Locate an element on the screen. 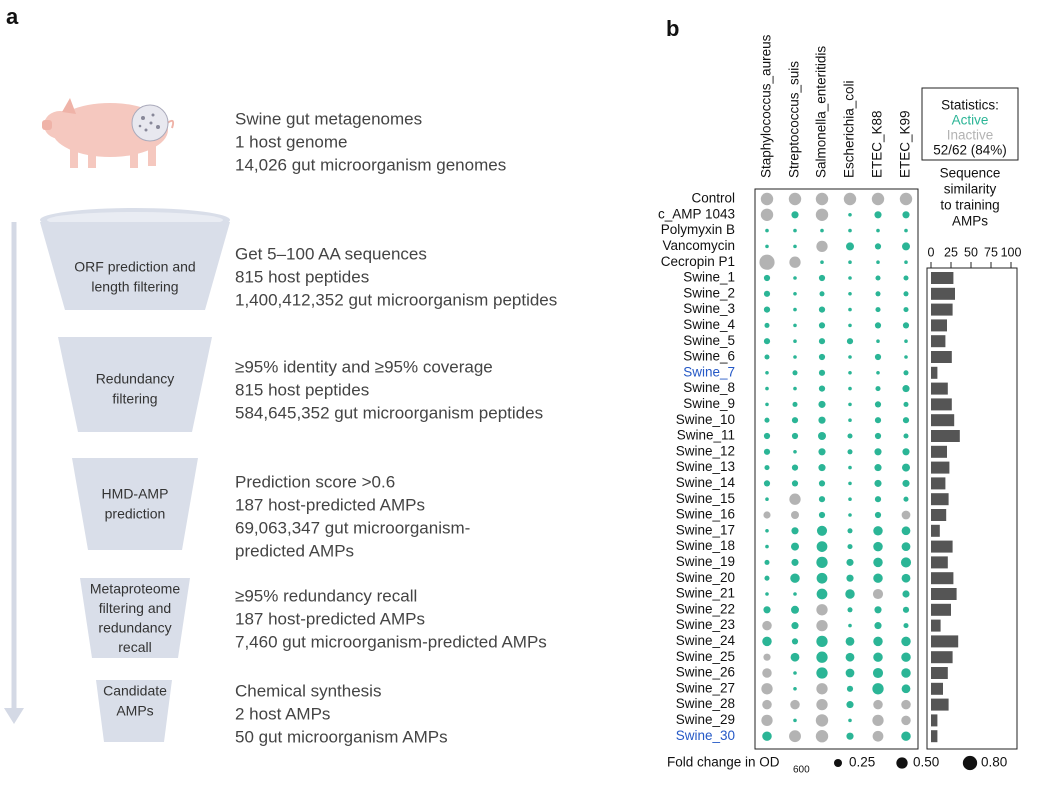 This screenshot has width=1040, height=785. stage-label: HMD-AMP is located at coordinates (135, 494).